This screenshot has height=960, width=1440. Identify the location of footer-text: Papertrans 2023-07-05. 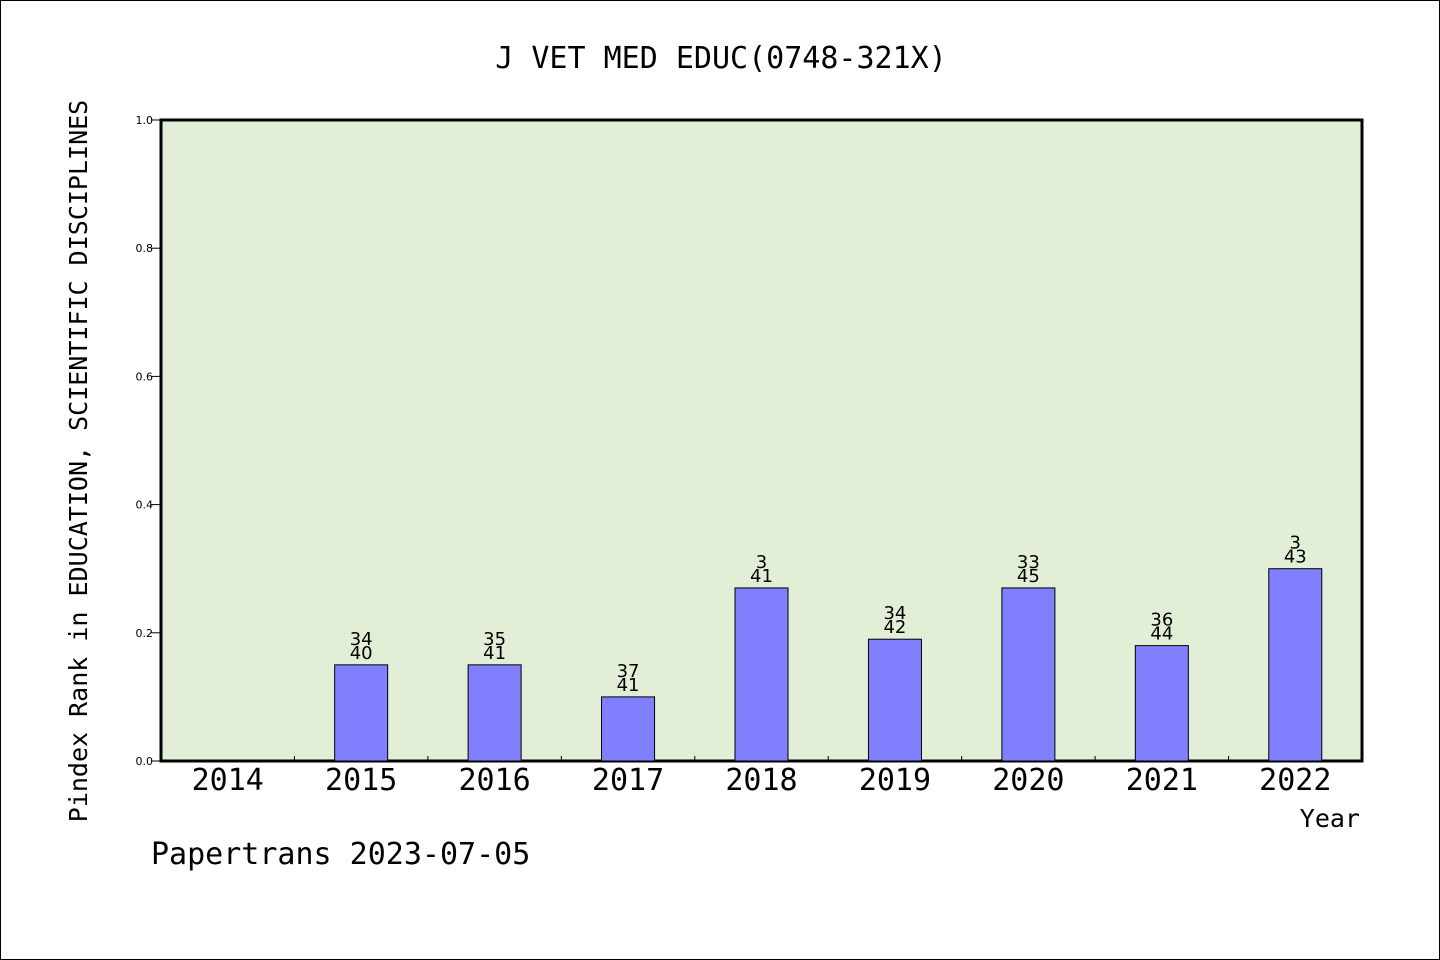
(340, 854).